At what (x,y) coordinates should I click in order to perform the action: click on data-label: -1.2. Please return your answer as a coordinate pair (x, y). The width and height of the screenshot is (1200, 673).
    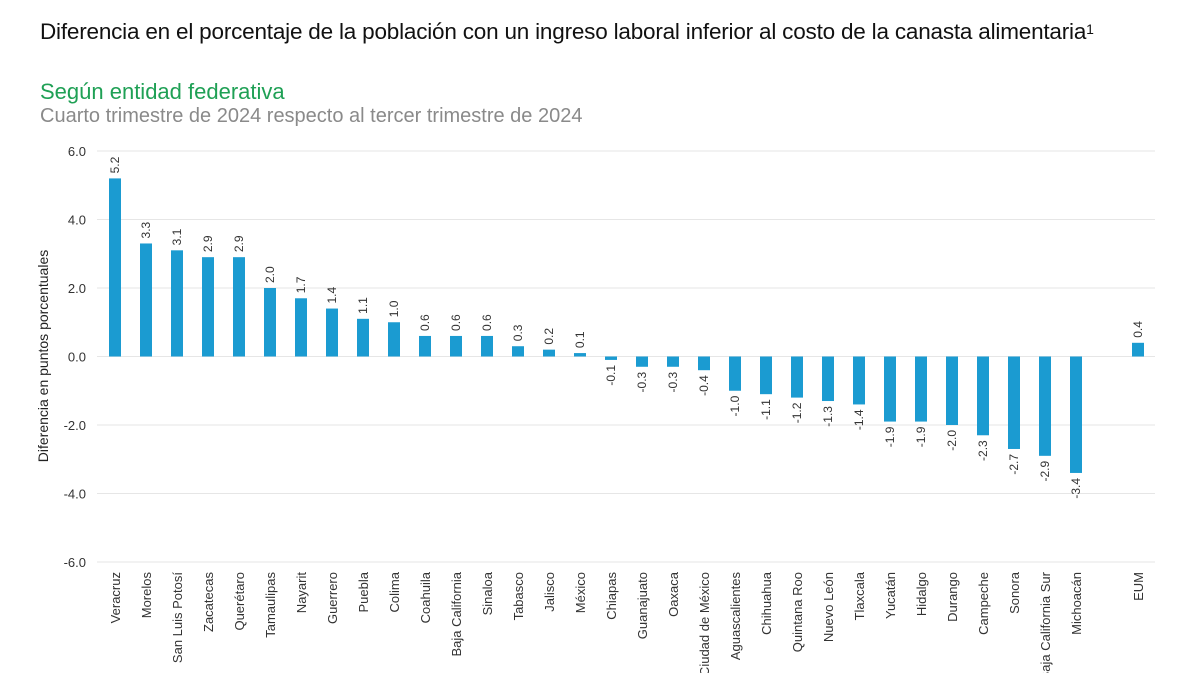
    Looking at the image, I should click on (797, 412).